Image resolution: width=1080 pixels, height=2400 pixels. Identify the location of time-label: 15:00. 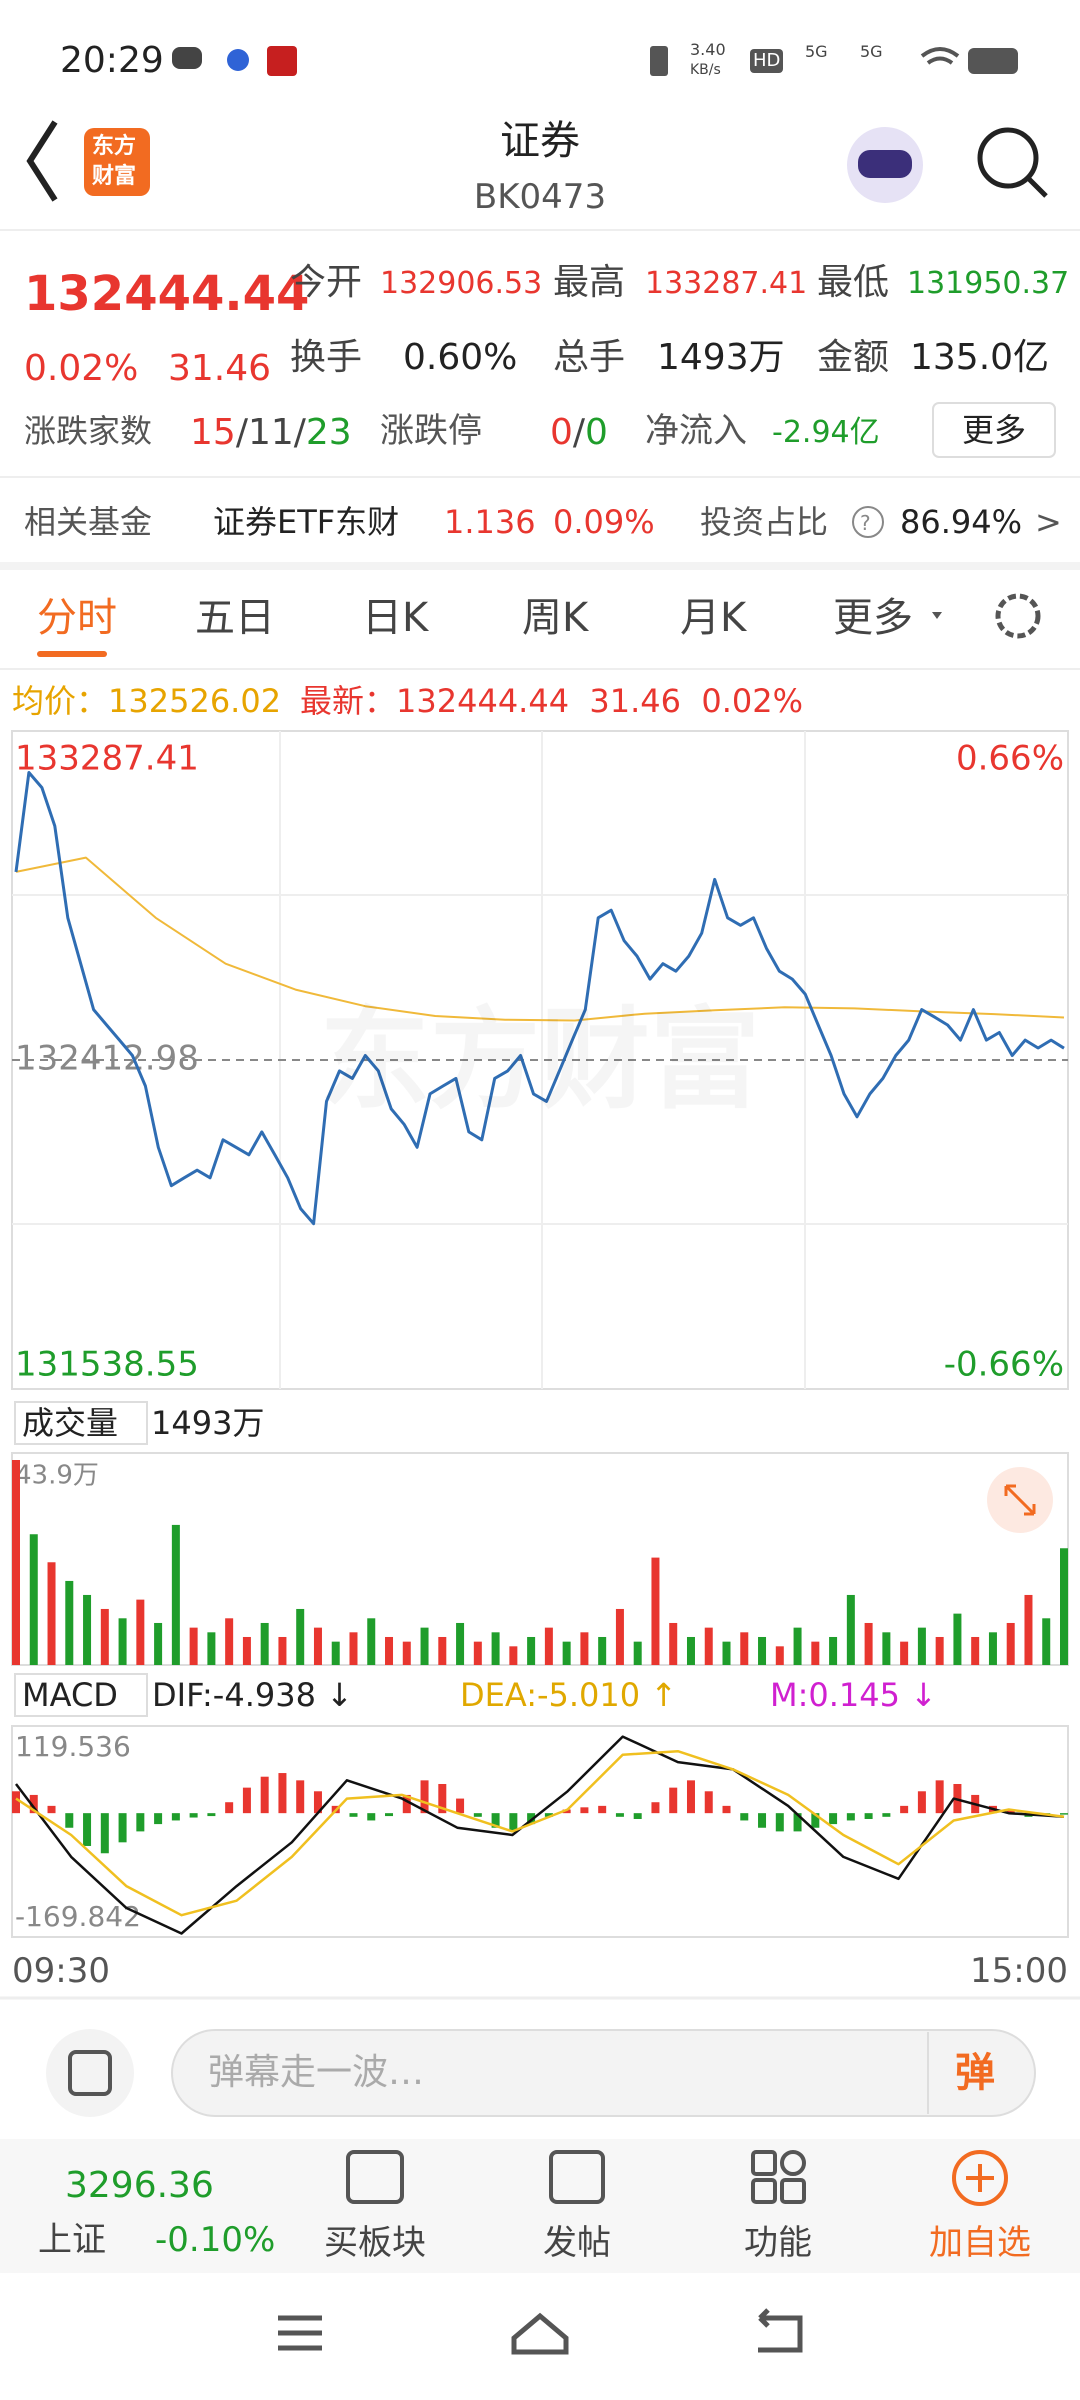
(1019, 1971).